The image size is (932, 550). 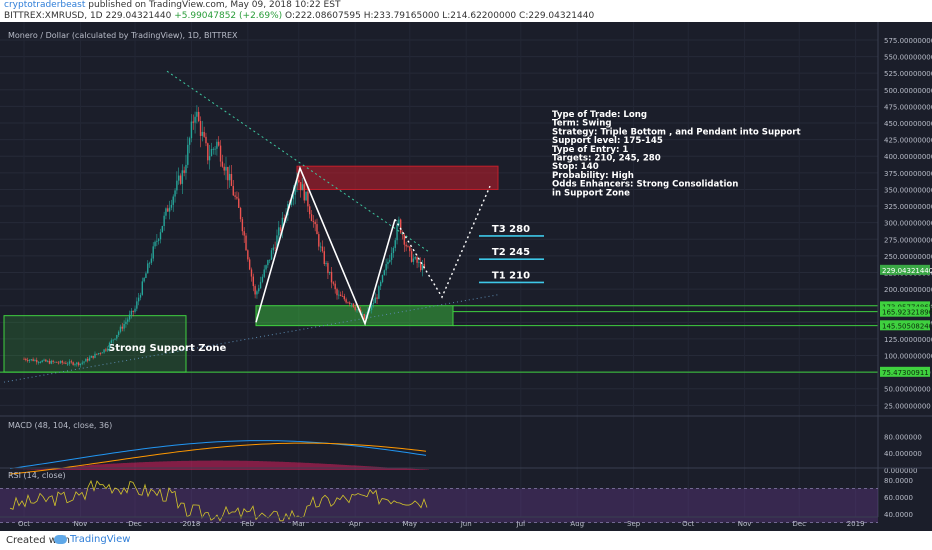 What do you see at coordinates (903, 437) in the screenshot?
I see `macd-tick-label: 80.000000` at bounding box center [903, 437].